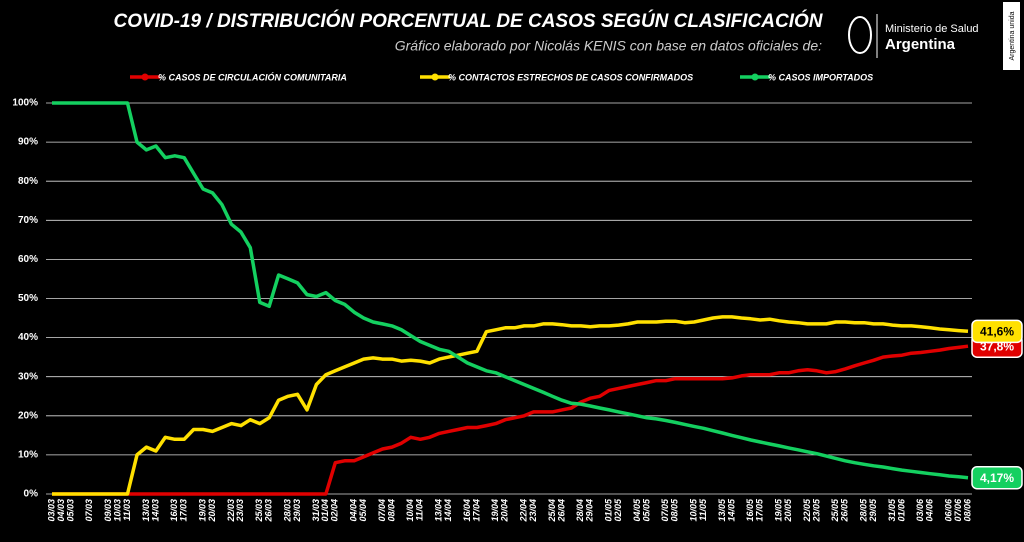 Image resolution: width=1024 pixels, height=542 pixels. What do you see at coordinates (28, 415) in the screenshot?
I see `y-tick-label: 20%` at bounding box center [28, 415].